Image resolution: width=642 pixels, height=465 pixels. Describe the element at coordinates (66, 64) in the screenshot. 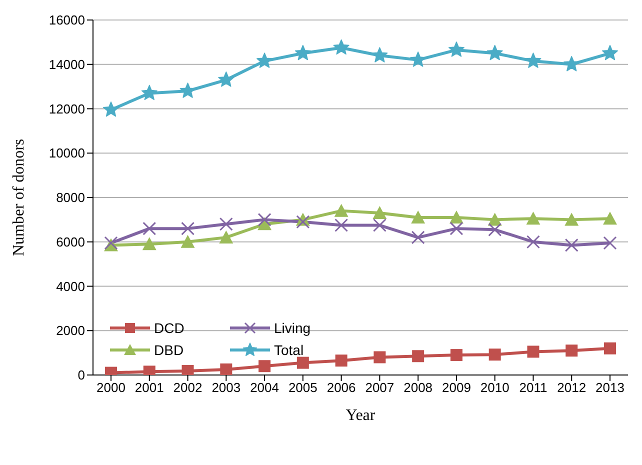

I see `y-tick-label: 14000` at that location.